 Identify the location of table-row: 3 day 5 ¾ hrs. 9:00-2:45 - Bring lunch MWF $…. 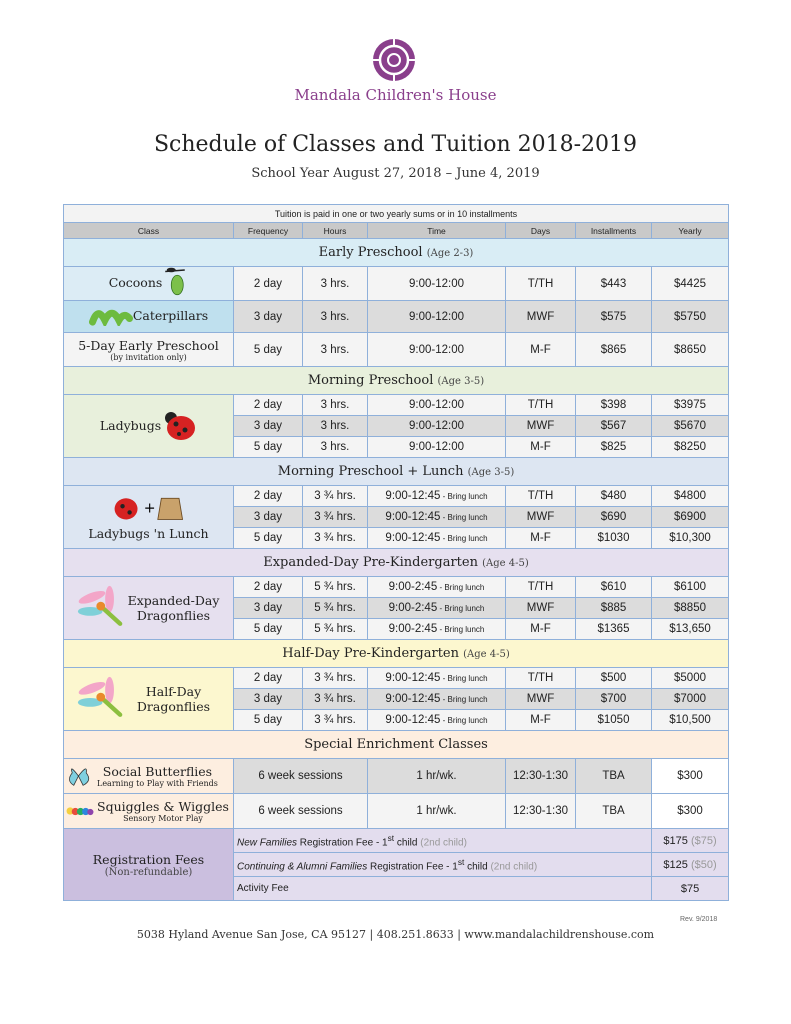
(397, 608).